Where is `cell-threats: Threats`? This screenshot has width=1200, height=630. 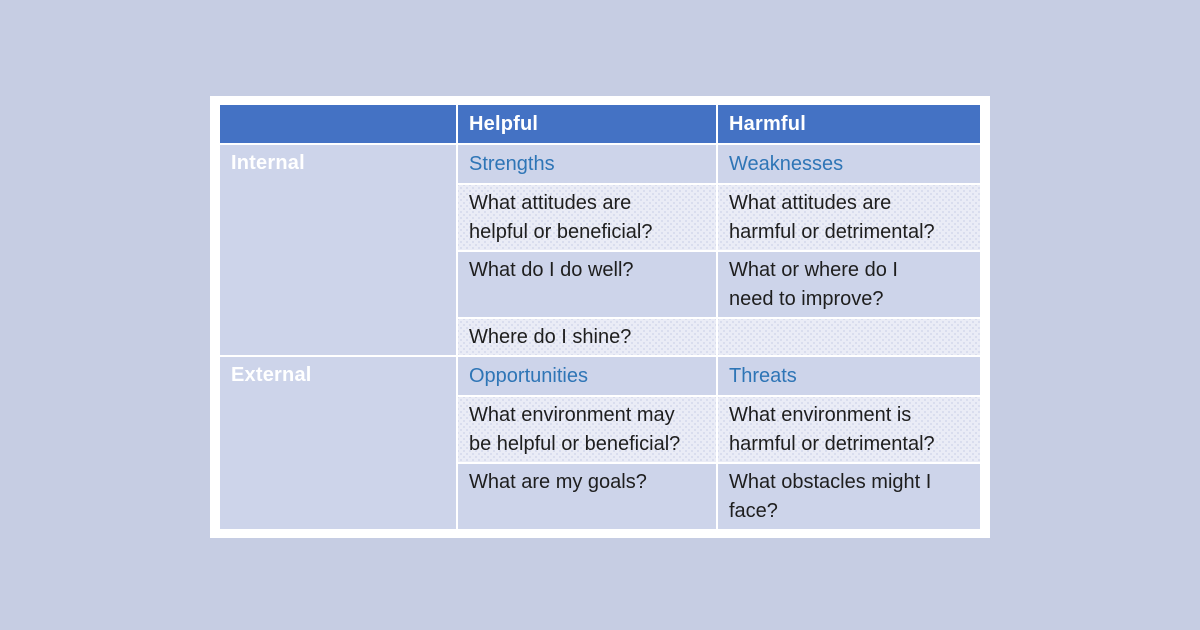 cell-threats: Threats is located at coordinates (849, 376).